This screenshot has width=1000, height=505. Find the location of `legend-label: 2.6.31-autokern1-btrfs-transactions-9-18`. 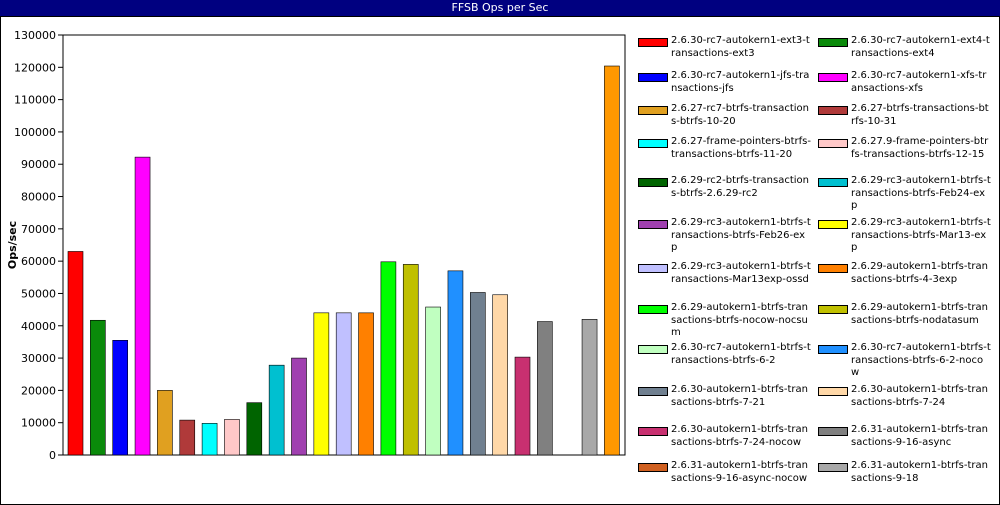

legend-label: 2.6.31-autokern1-btrfs-transactions-9-18 is located at coordinates (919, 472).